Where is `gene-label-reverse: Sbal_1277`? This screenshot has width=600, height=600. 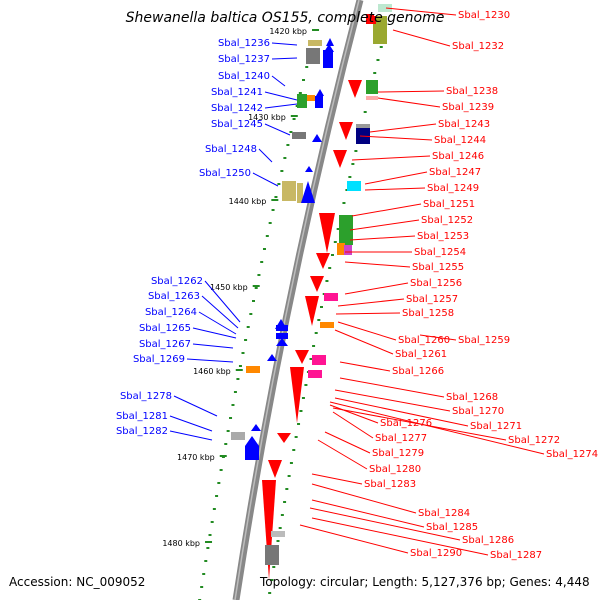
gene-label-reverse: Sbal_1277 is located at coordinates (401, 438).